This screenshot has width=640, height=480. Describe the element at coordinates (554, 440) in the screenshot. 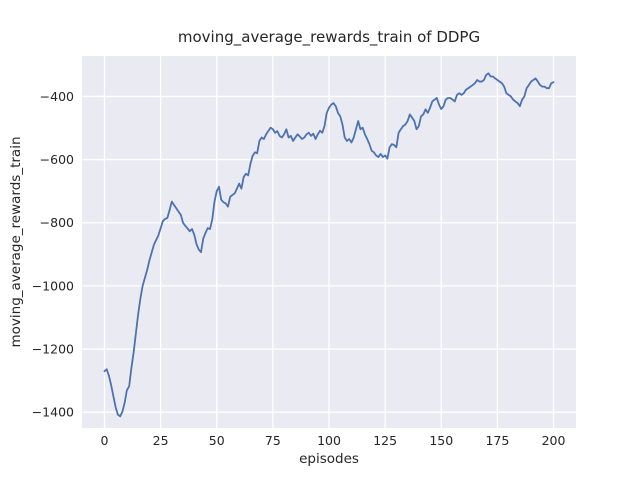

I see `x-tick-label: 200` at that location.